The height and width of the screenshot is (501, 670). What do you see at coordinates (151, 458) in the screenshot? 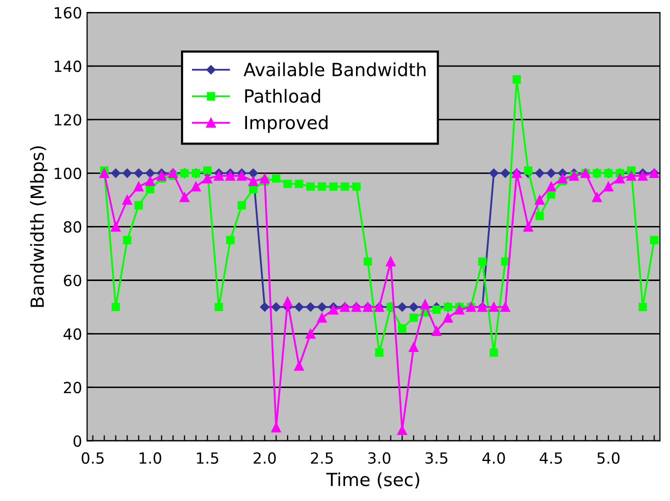
I see `x-tick-label: 1.0` at bounding box center [151, 458].